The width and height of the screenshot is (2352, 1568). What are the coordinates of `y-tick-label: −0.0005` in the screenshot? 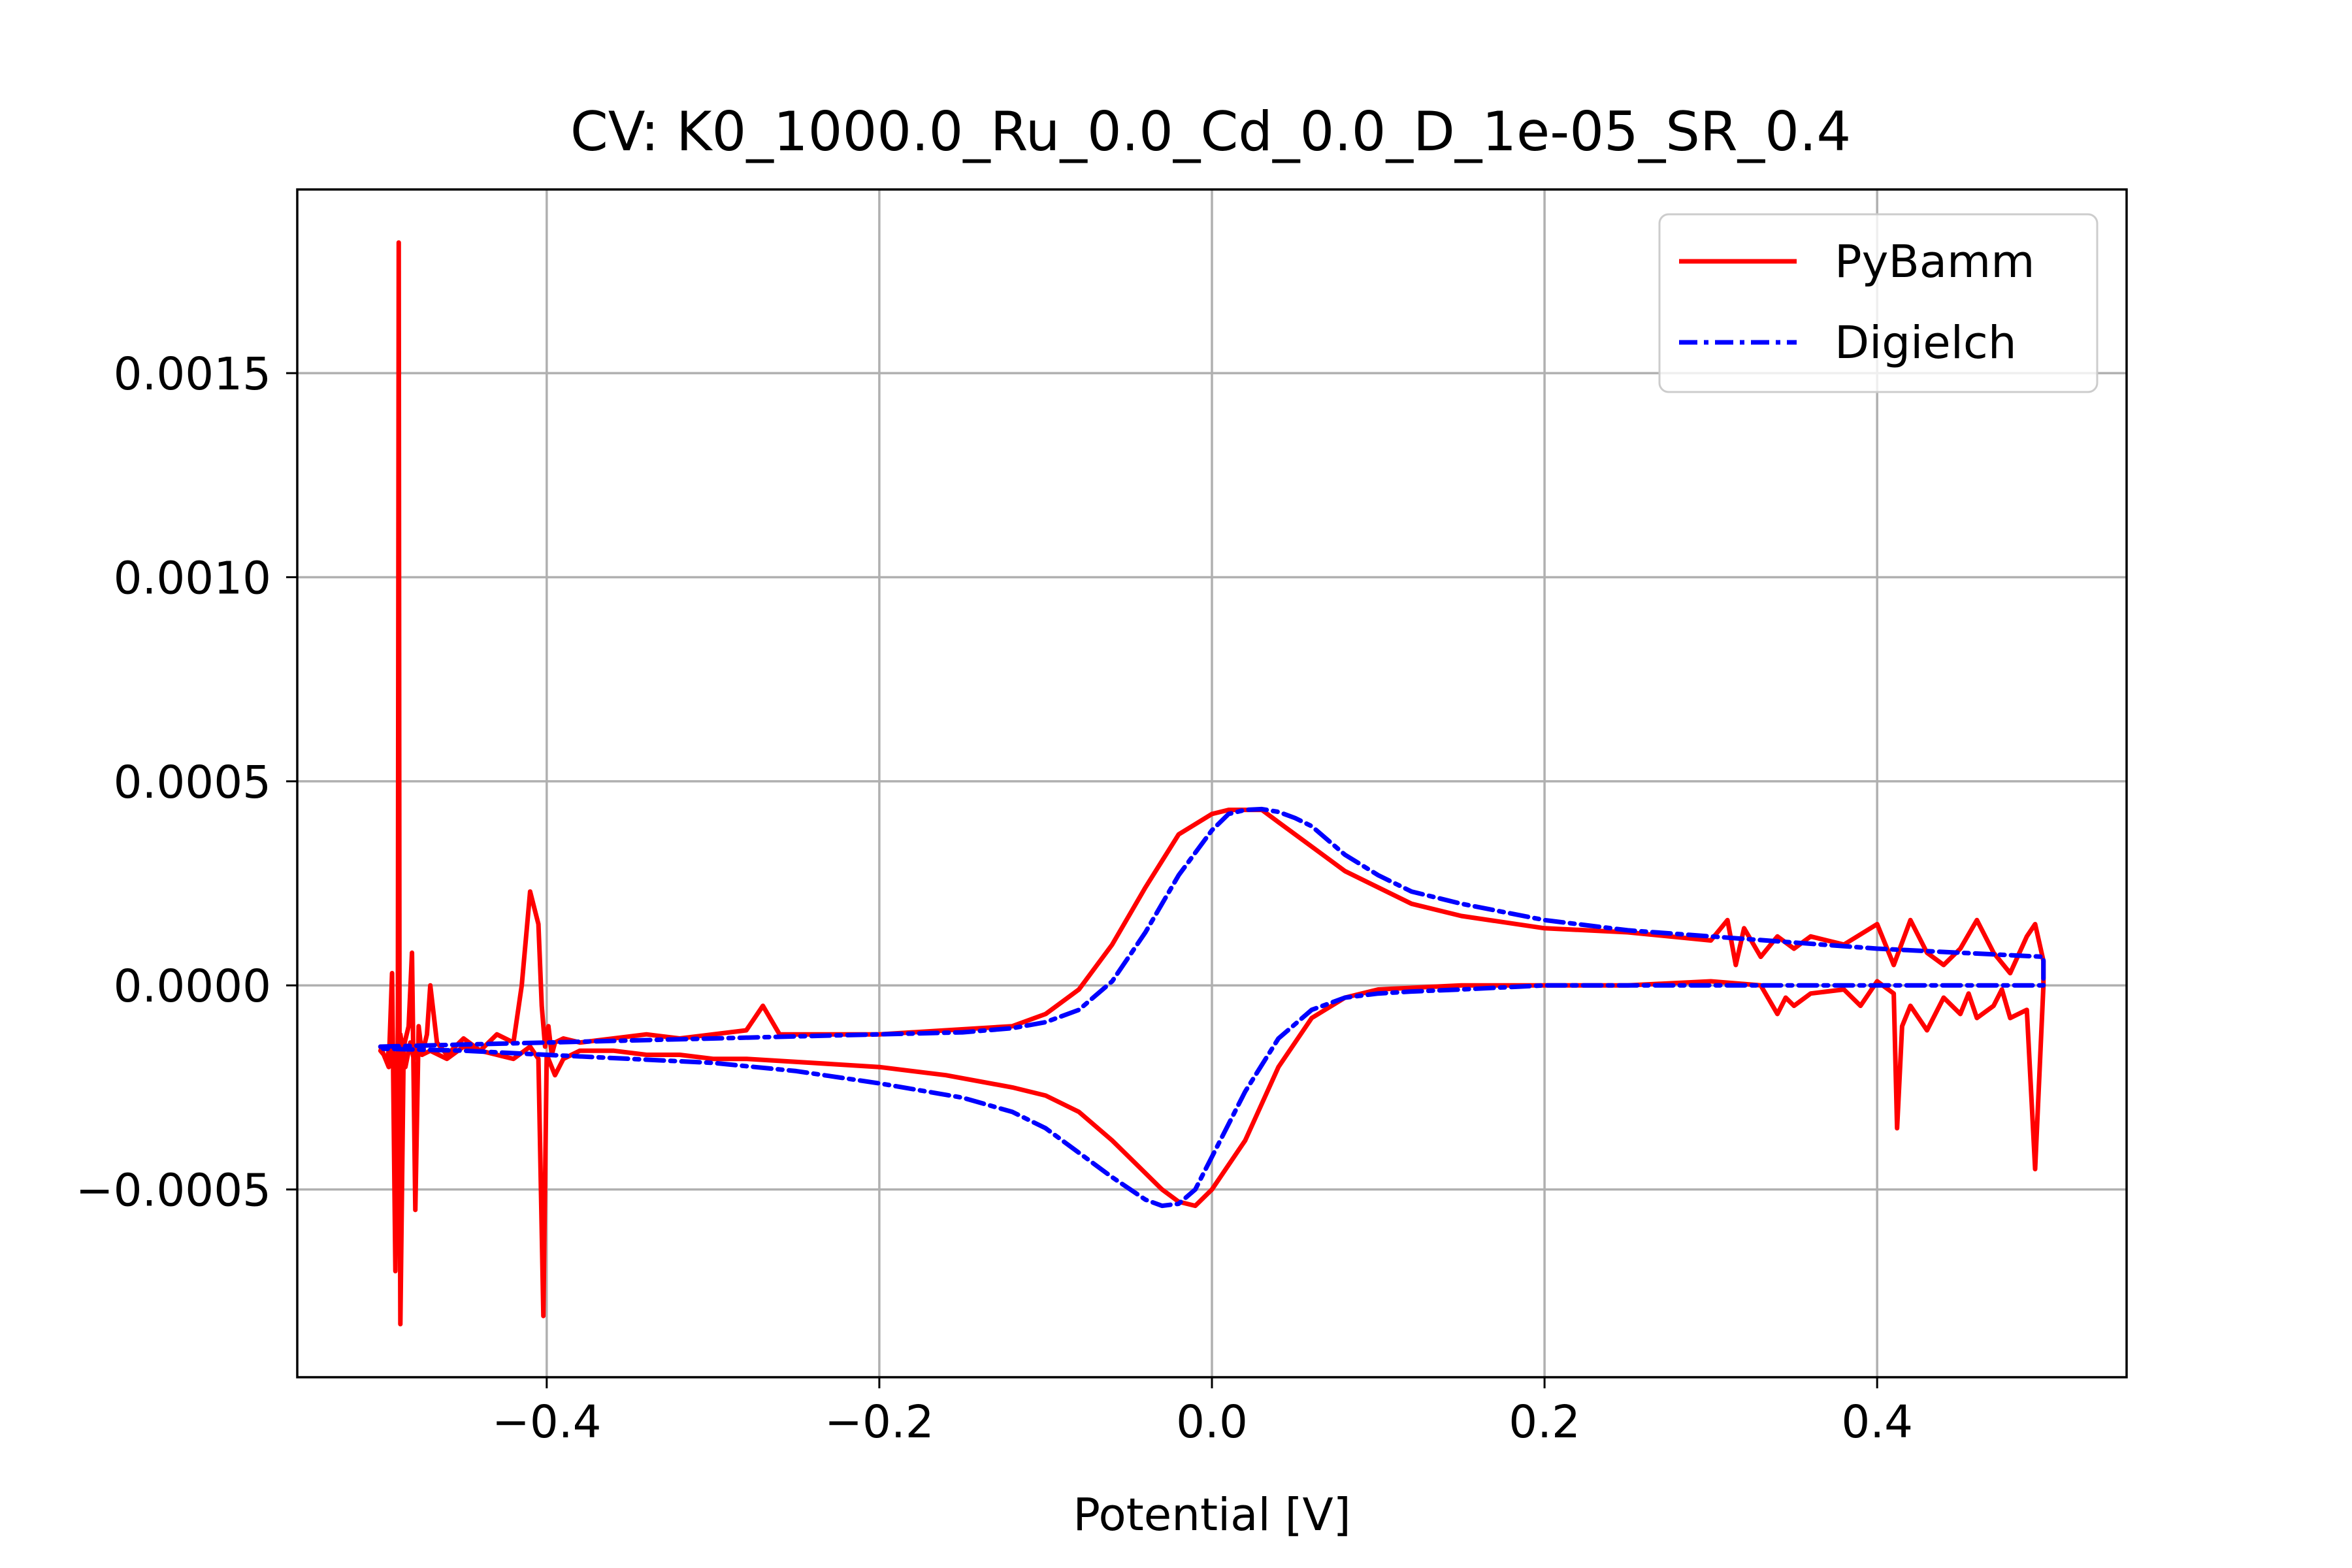 It's located at (173, 1191).